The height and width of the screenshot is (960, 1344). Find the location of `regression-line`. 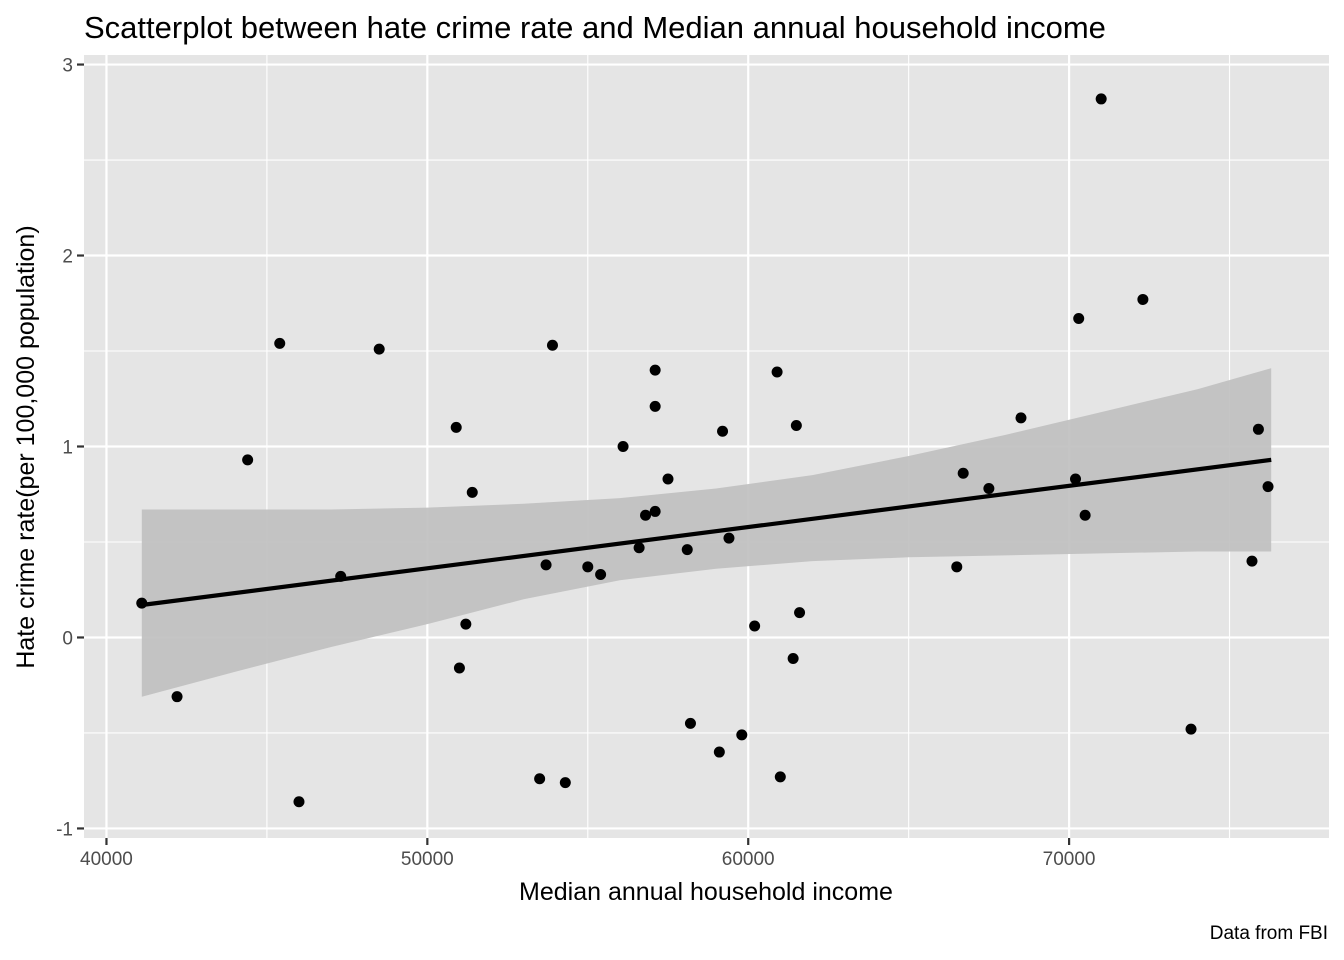

regression-line is located at coordinates (706, 532).